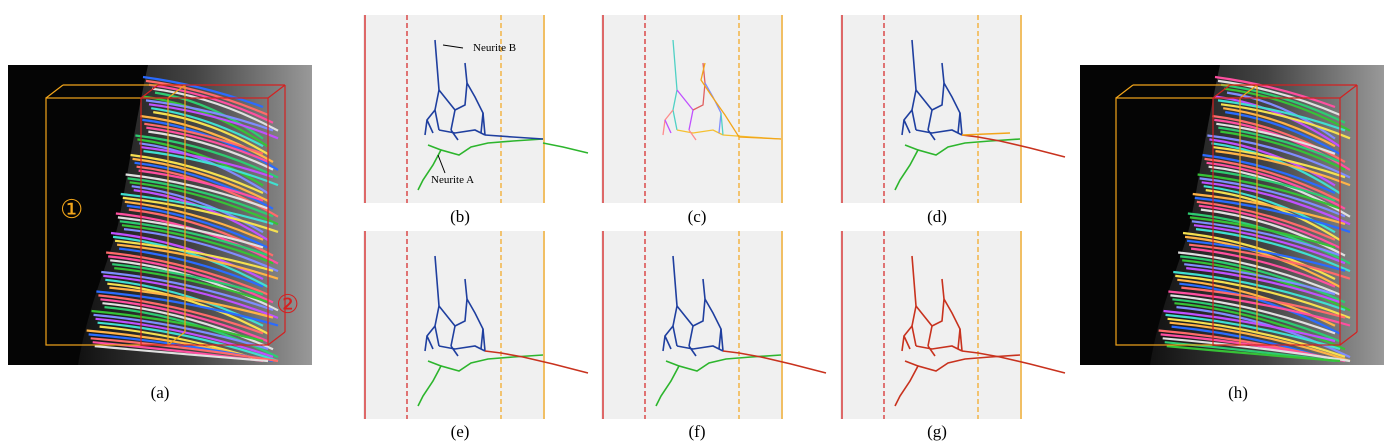 The width and height of the screenshot is (1388, 446). Describe the element at coordinates (453, 46) in the screenshot. I see `neurite-b-arrow` at that location.